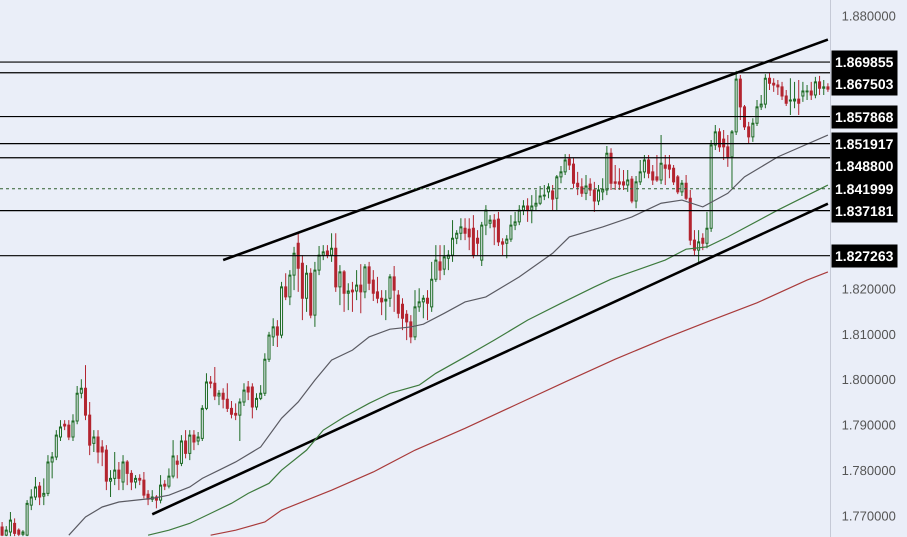 Image resolution: width=907 pixels, height=537 pixels. I want to click on y-tick-label: 1.800000, so click(869, 380).